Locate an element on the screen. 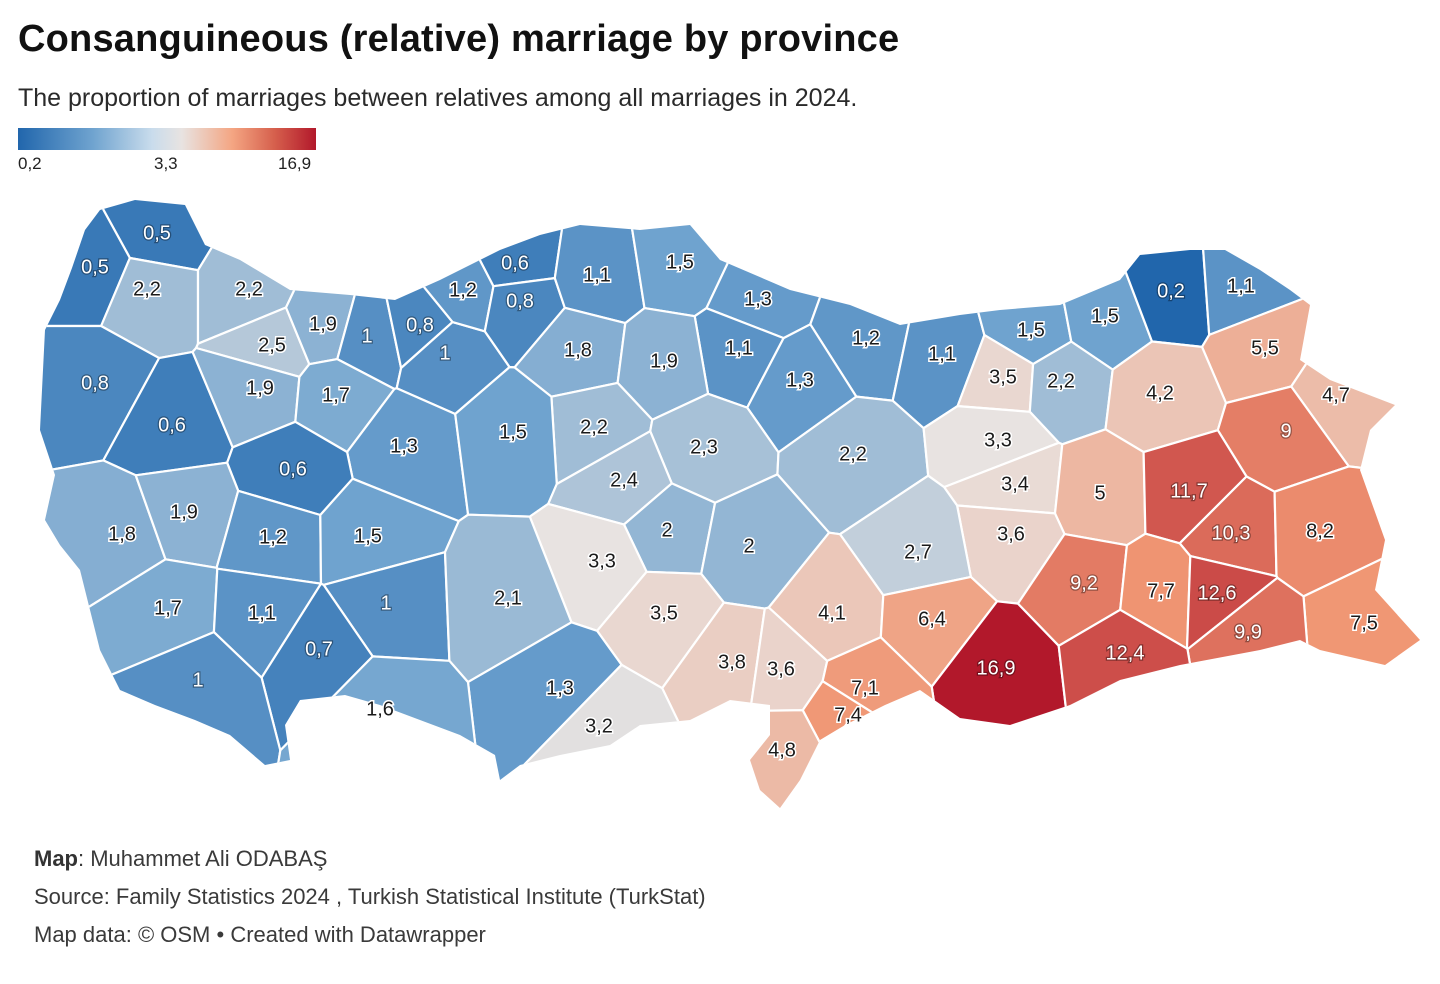 The image size is (1440, 984). province-value-label: 2,5 is located at coordinates (272, 345).